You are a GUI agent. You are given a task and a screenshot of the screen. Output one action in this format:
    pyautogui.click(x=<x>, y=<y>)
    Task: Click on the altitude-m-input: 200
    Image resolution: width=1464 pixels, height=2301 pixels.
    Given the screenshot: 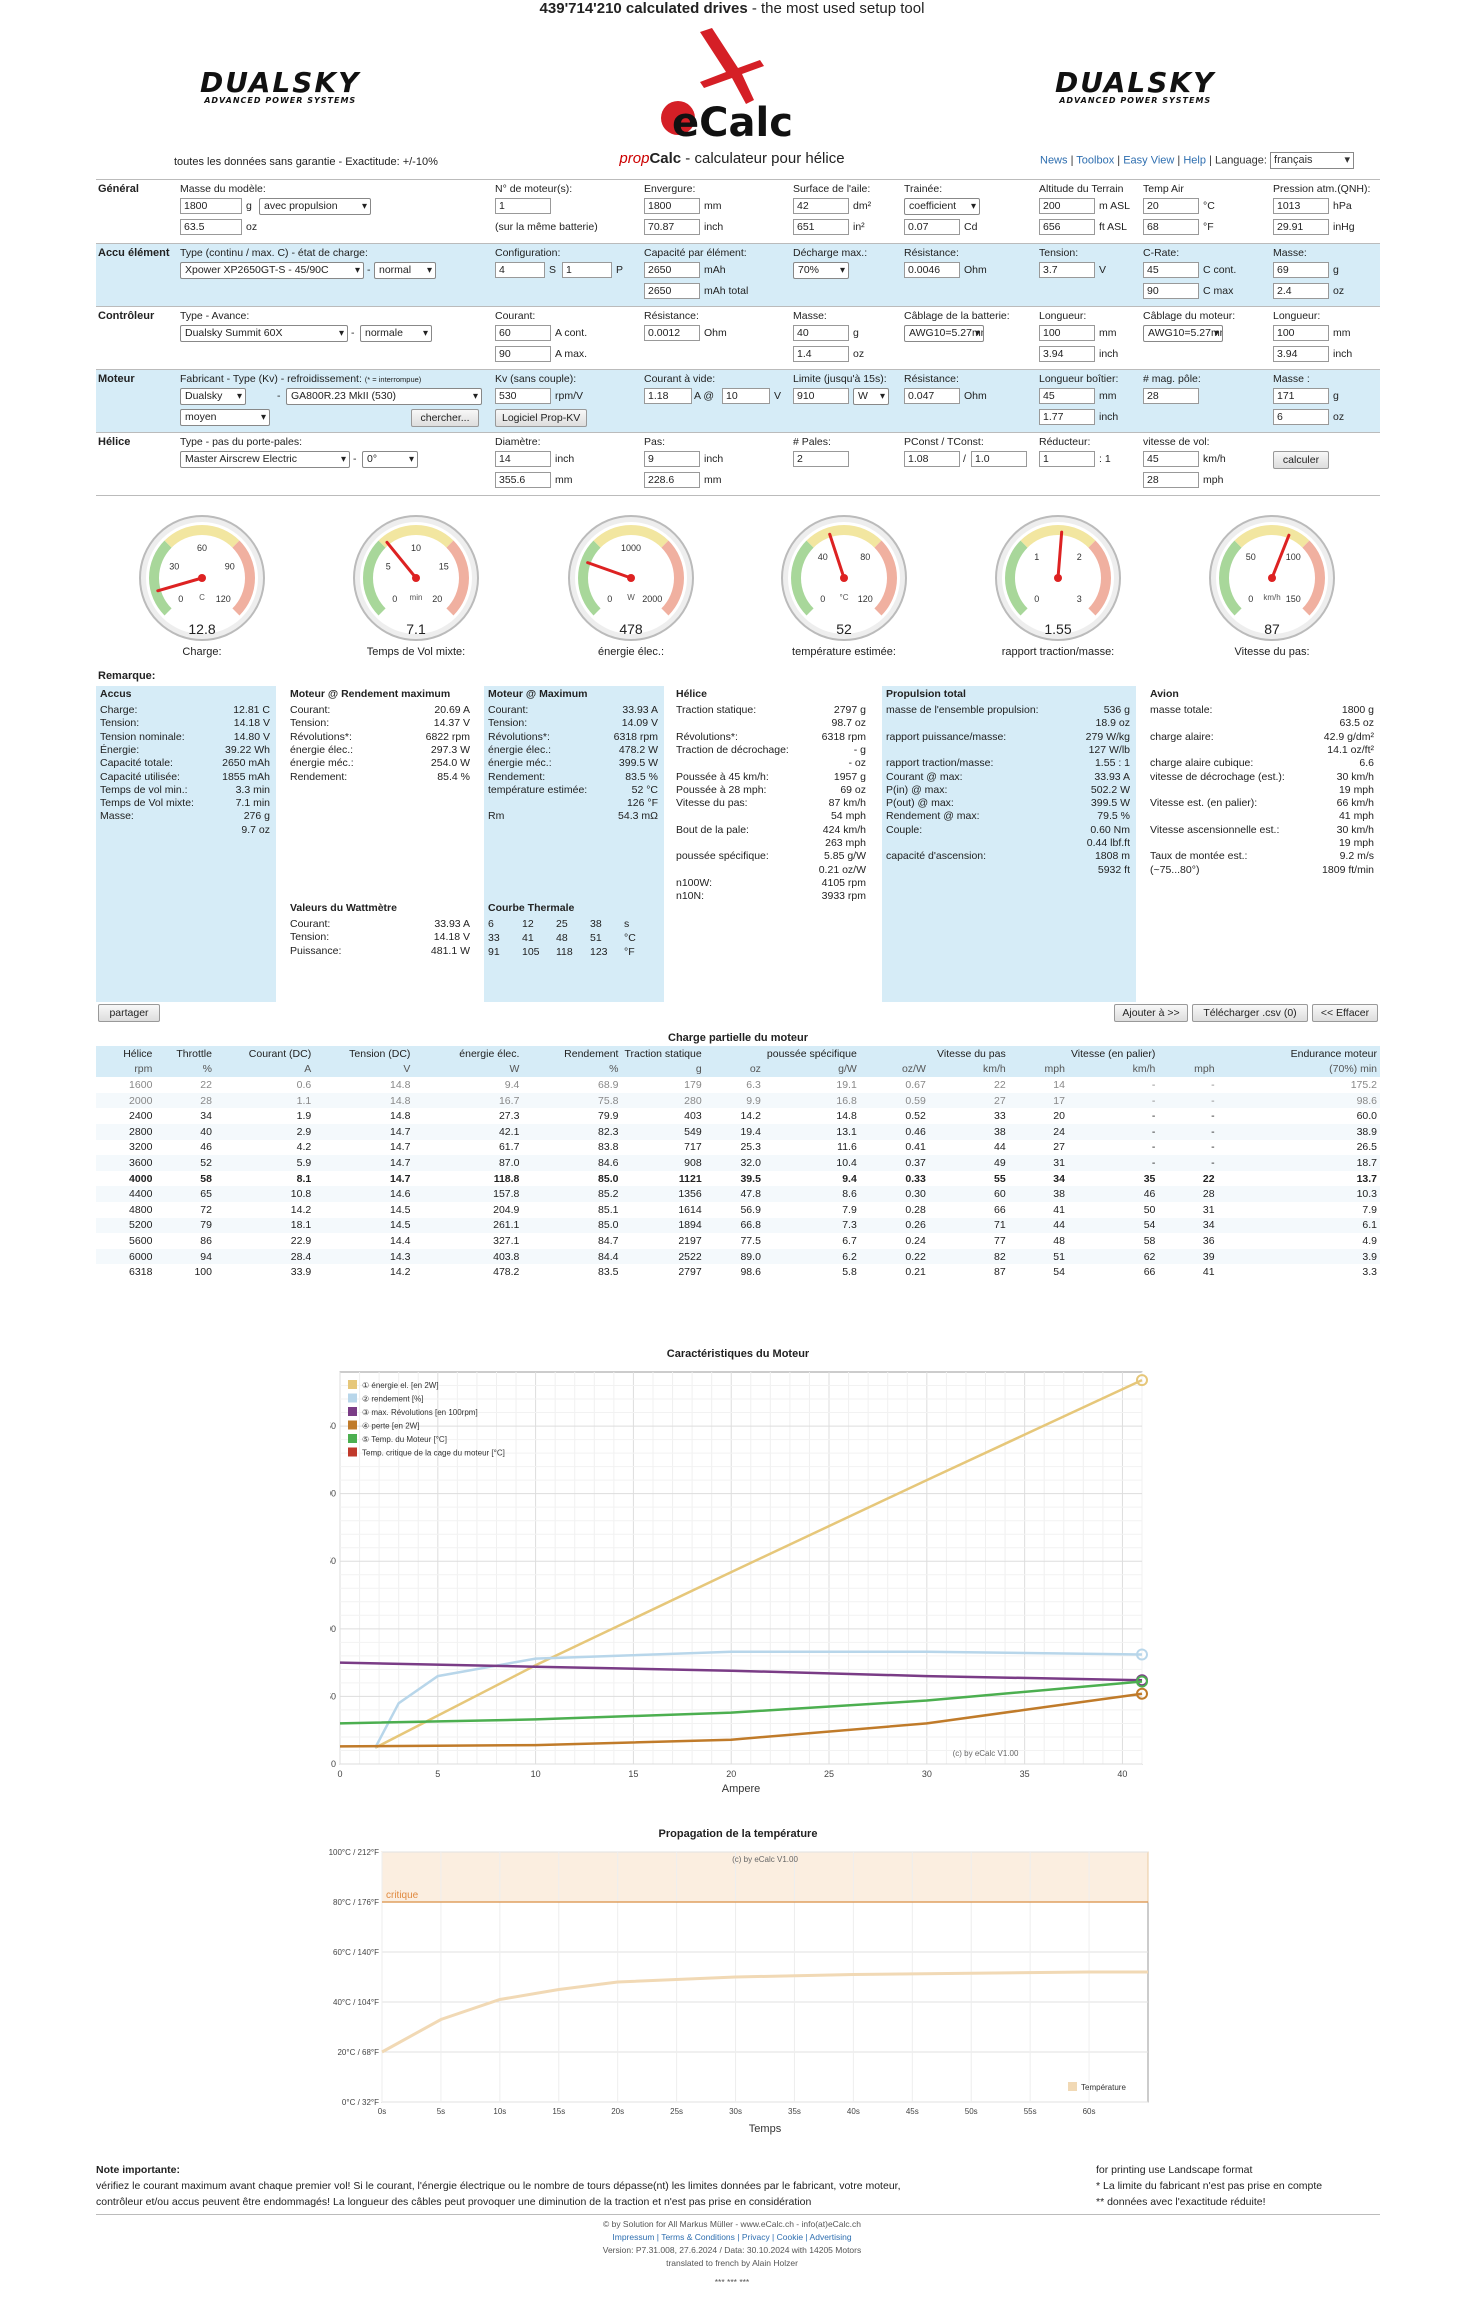 What is the action you would take?
    pyautogui.click(x=1067, y=206)
    